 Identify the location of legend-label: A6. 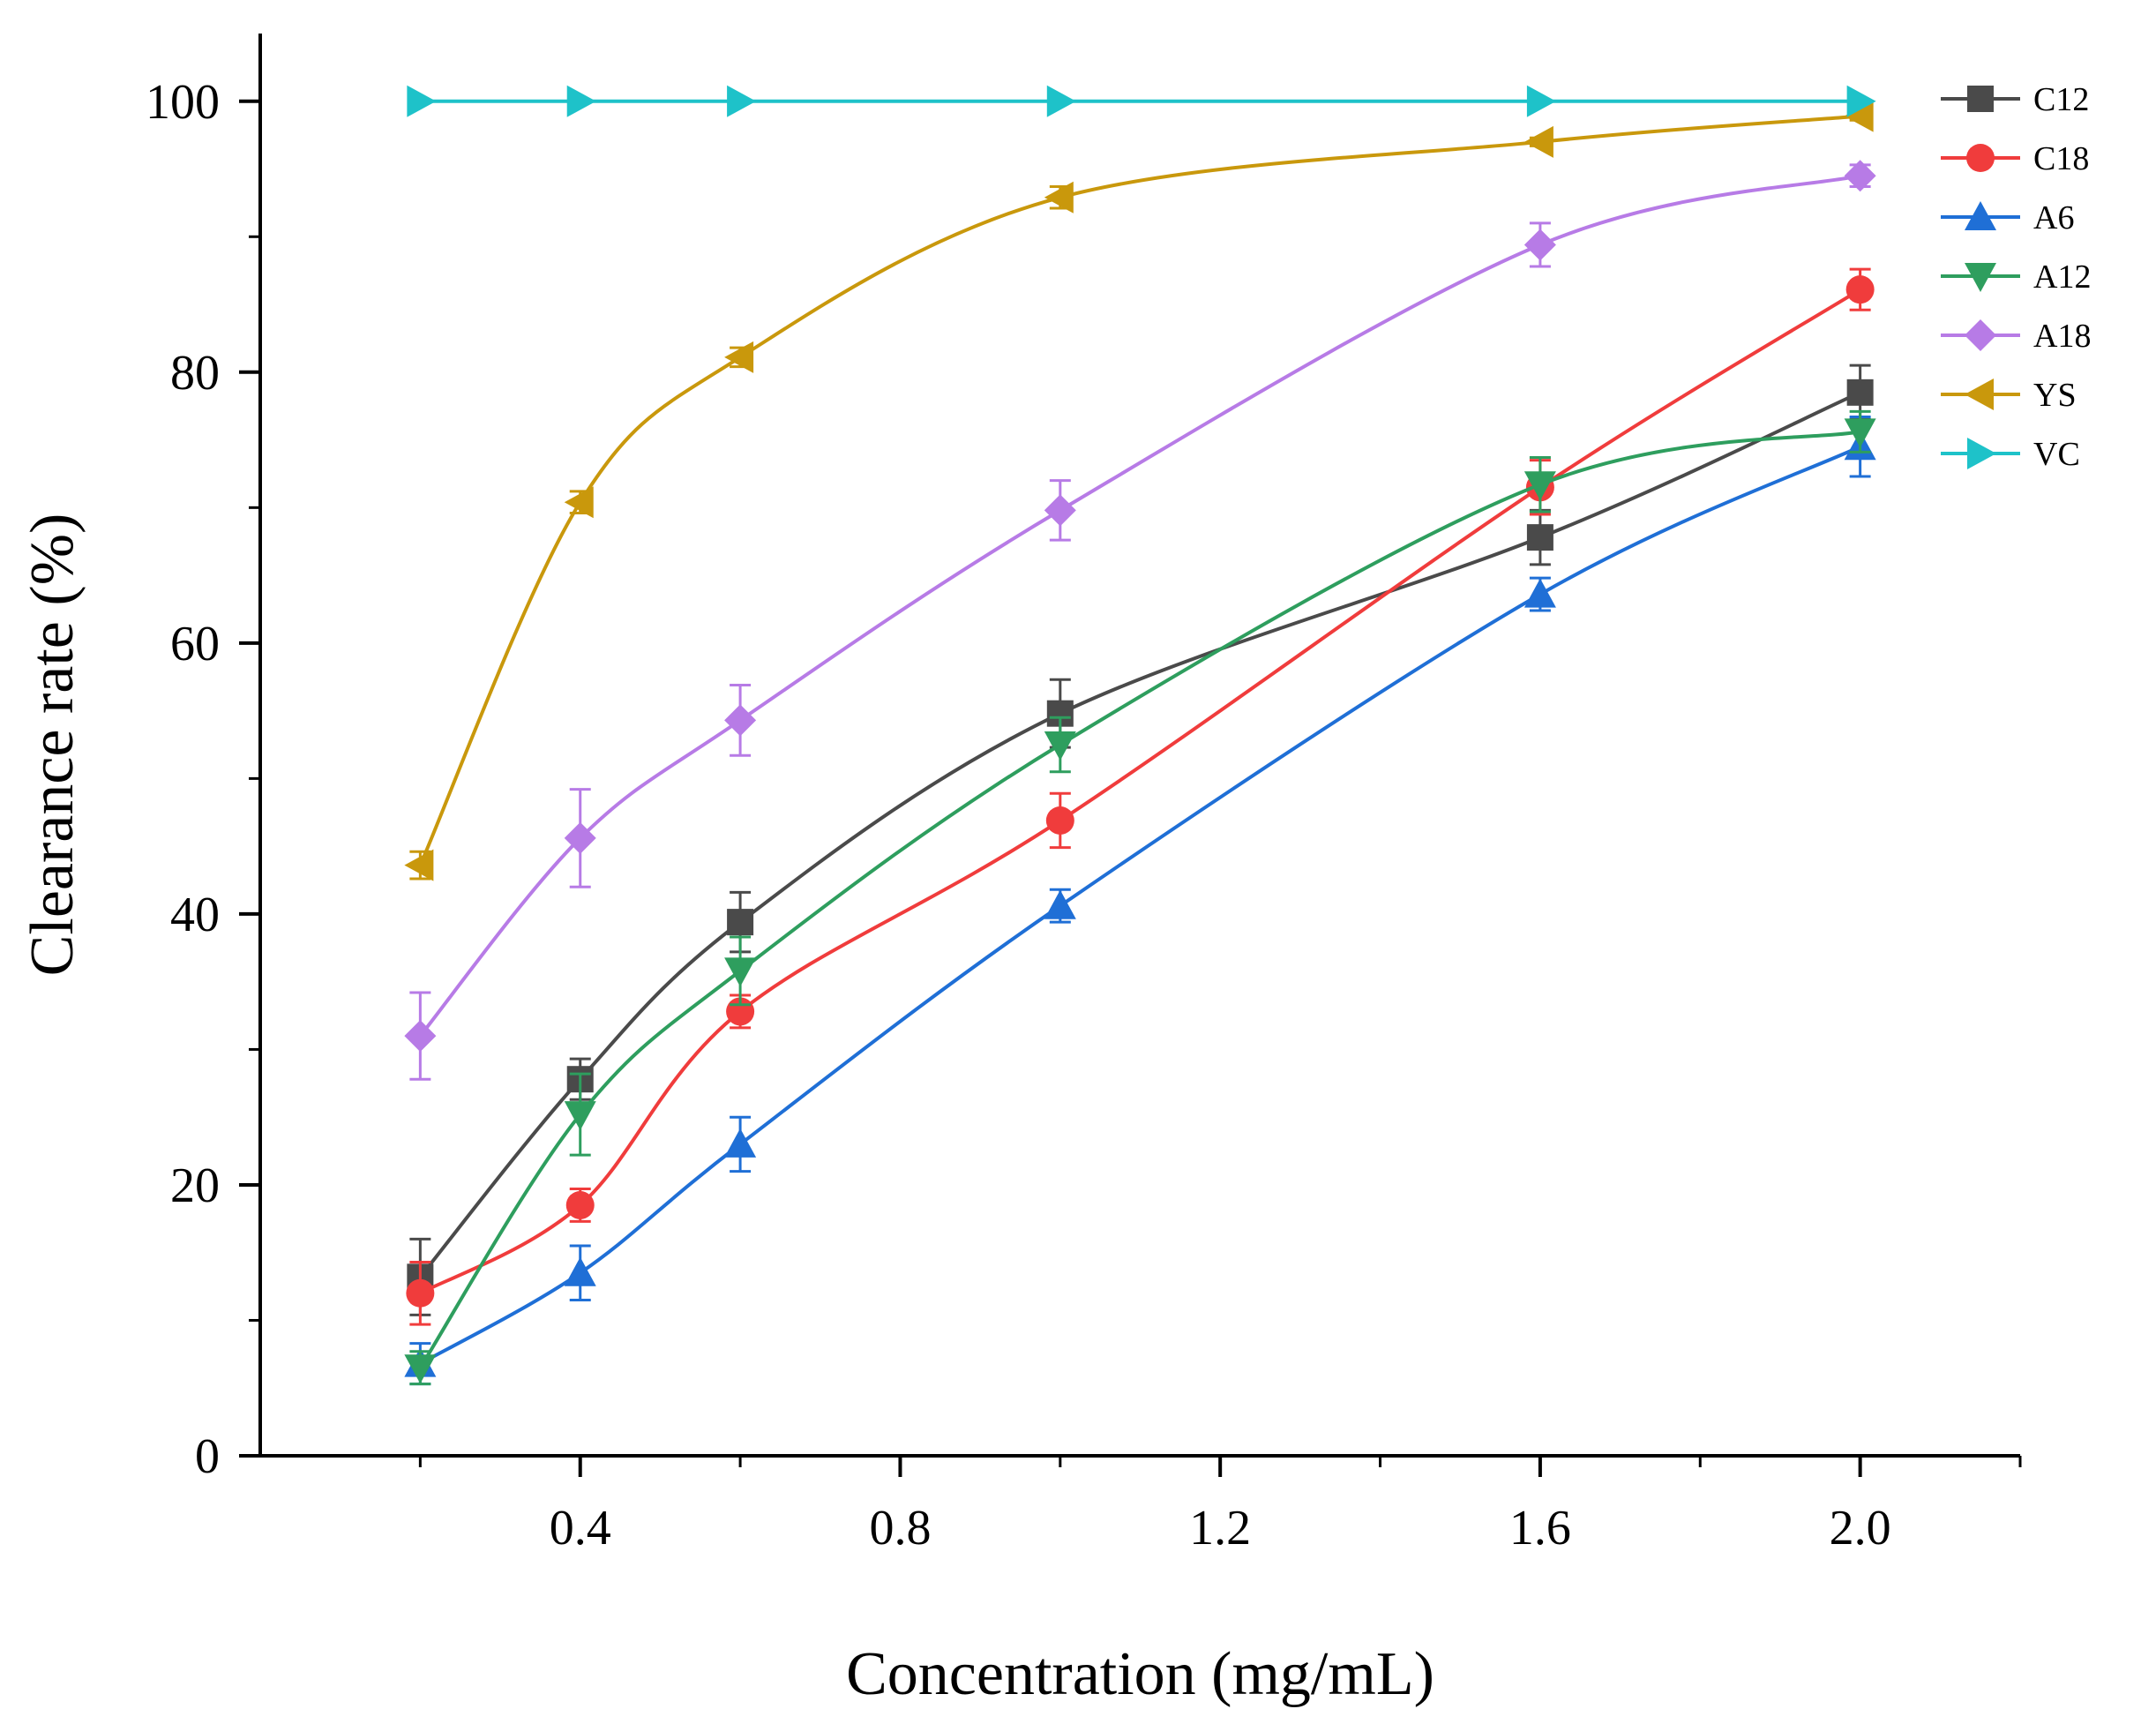
(2053, 217).